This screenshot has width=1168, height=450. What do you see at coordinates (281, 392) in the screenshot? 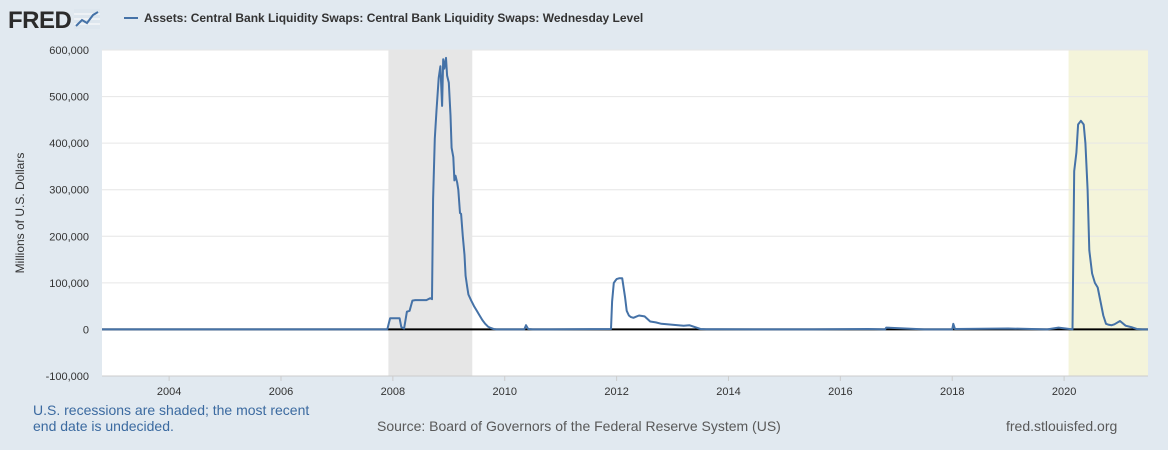
I see `x-tick-label: 2006` at bounding box center [281, 392].